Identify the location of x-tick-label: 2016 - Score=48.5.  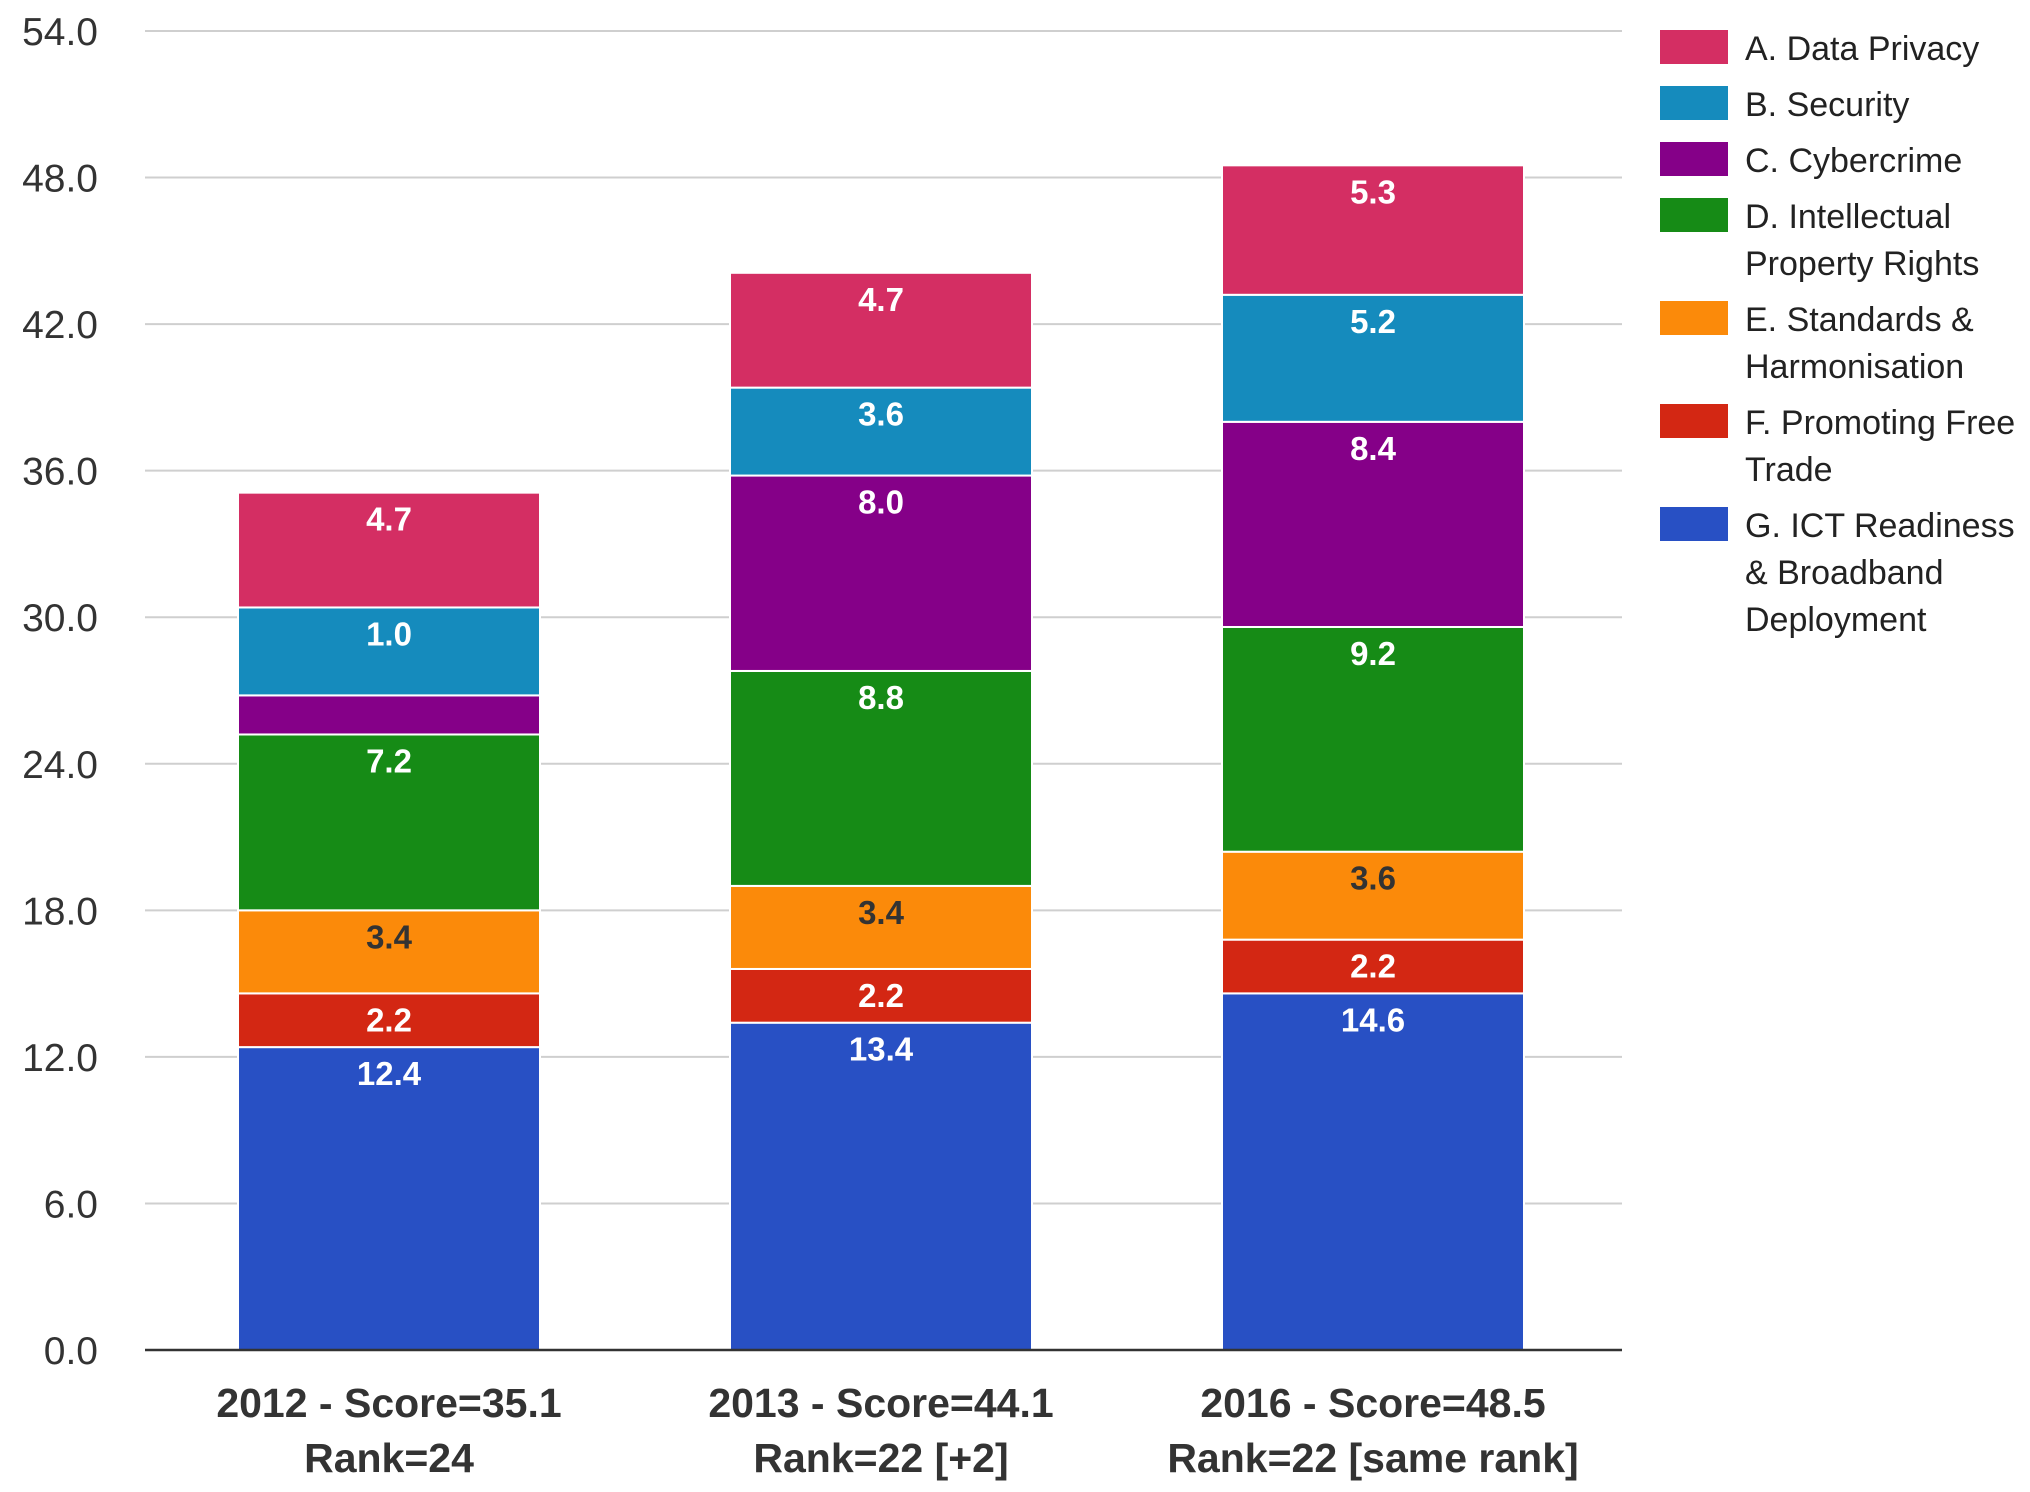
(1372, 1403).